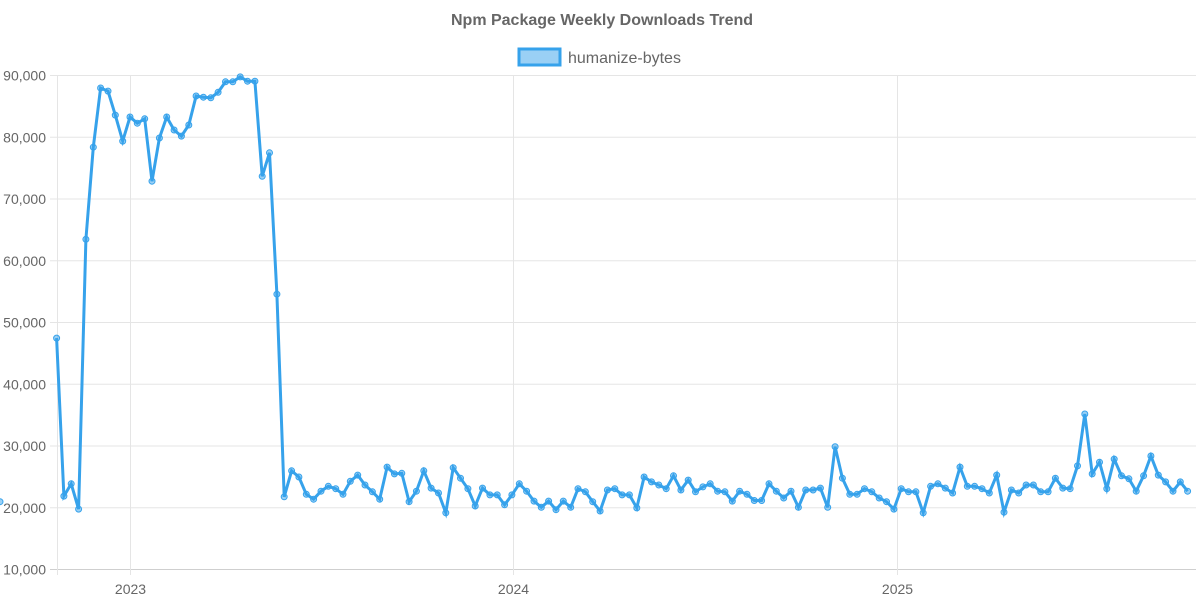  What do you see at coordinates (24, 261) in the screenshot?
I see `y-tick-label: 60,000` at bounding box center [24, 261].